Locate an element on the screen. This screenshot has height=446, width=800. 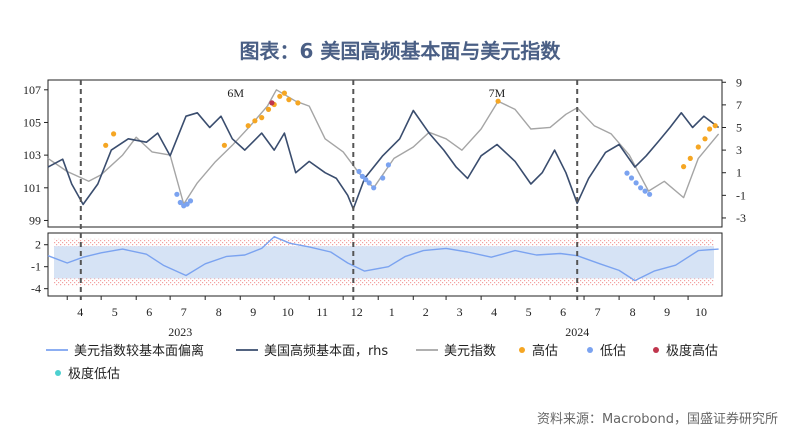
annotations: 6M 7M is located at coordinates (366, 93).